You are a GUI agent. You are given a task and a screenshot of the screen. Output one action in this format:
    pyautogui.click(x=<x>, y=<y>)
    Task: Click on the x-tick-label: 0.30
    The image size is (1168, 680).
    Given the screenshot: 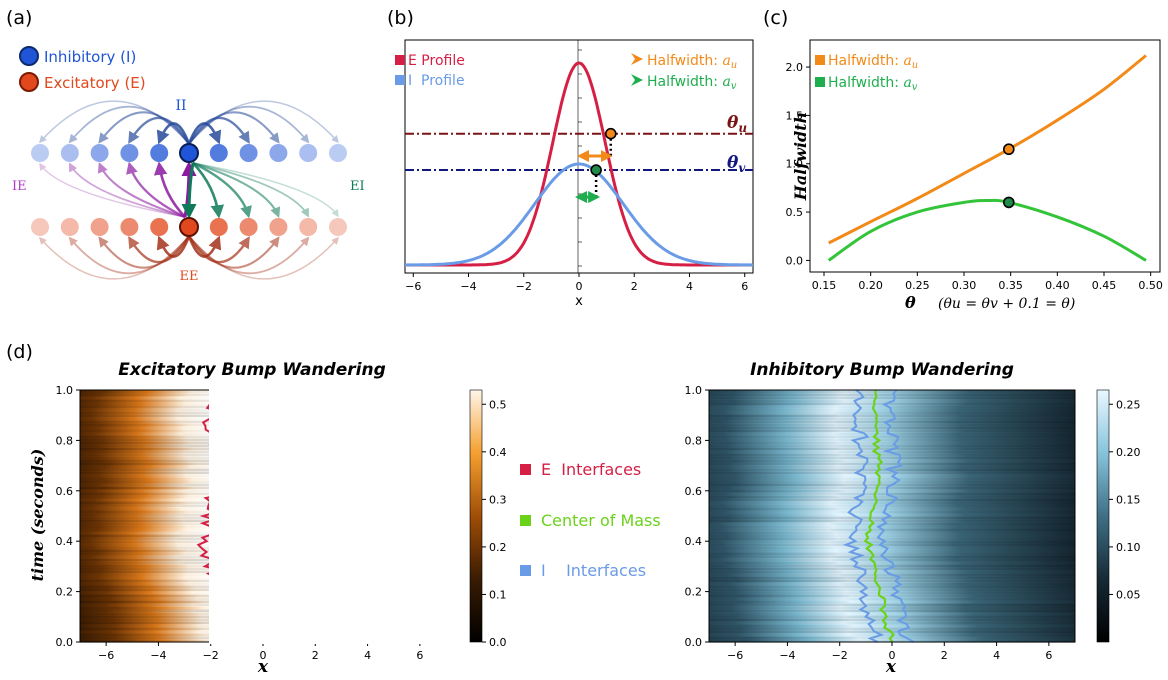 What is the action you would take?
    pyautogui.click(x=964, y=285)
    